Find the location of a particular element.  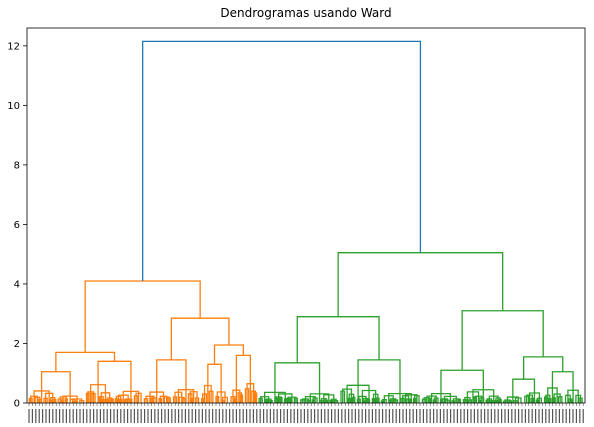

y-tick-label: 8 is located at coordinates (17, 165).